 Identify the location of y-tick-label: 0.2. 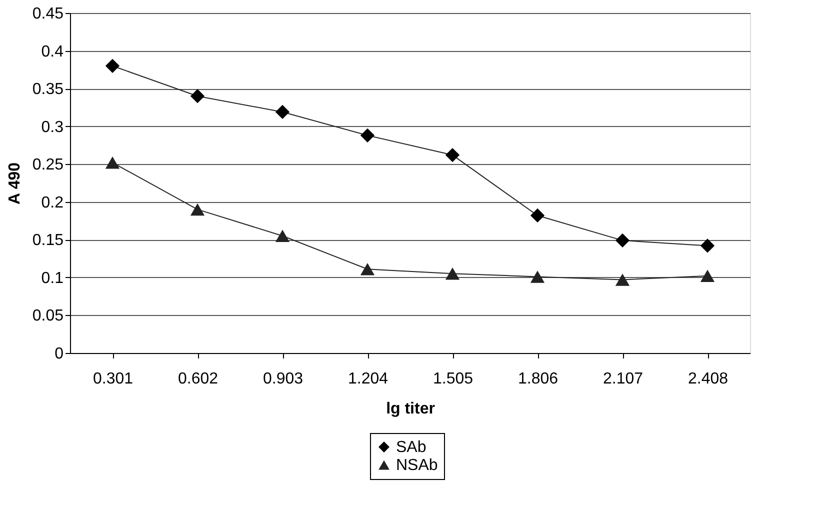
(52, 203).